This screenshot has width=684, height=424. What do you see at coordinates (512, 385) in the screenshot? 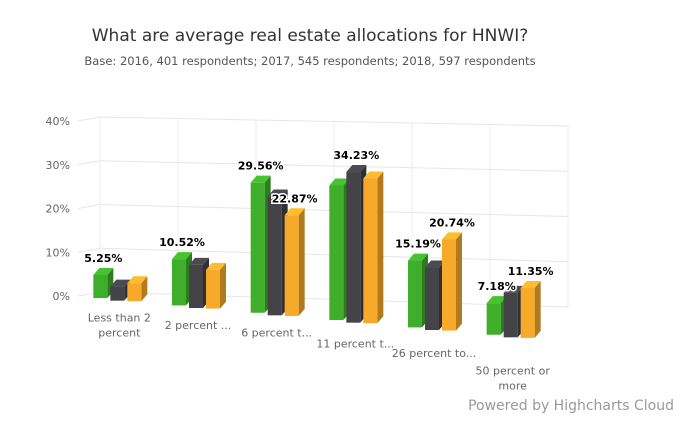
I see `x-category-label: more` at bounding box center [512, 385].